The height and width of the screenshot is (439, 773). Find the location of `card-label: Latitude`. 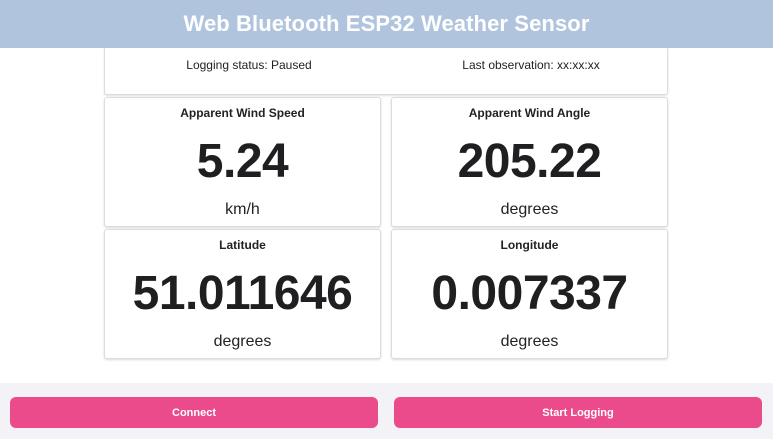

card-label: Latitude is located at coordinates (242, 245).